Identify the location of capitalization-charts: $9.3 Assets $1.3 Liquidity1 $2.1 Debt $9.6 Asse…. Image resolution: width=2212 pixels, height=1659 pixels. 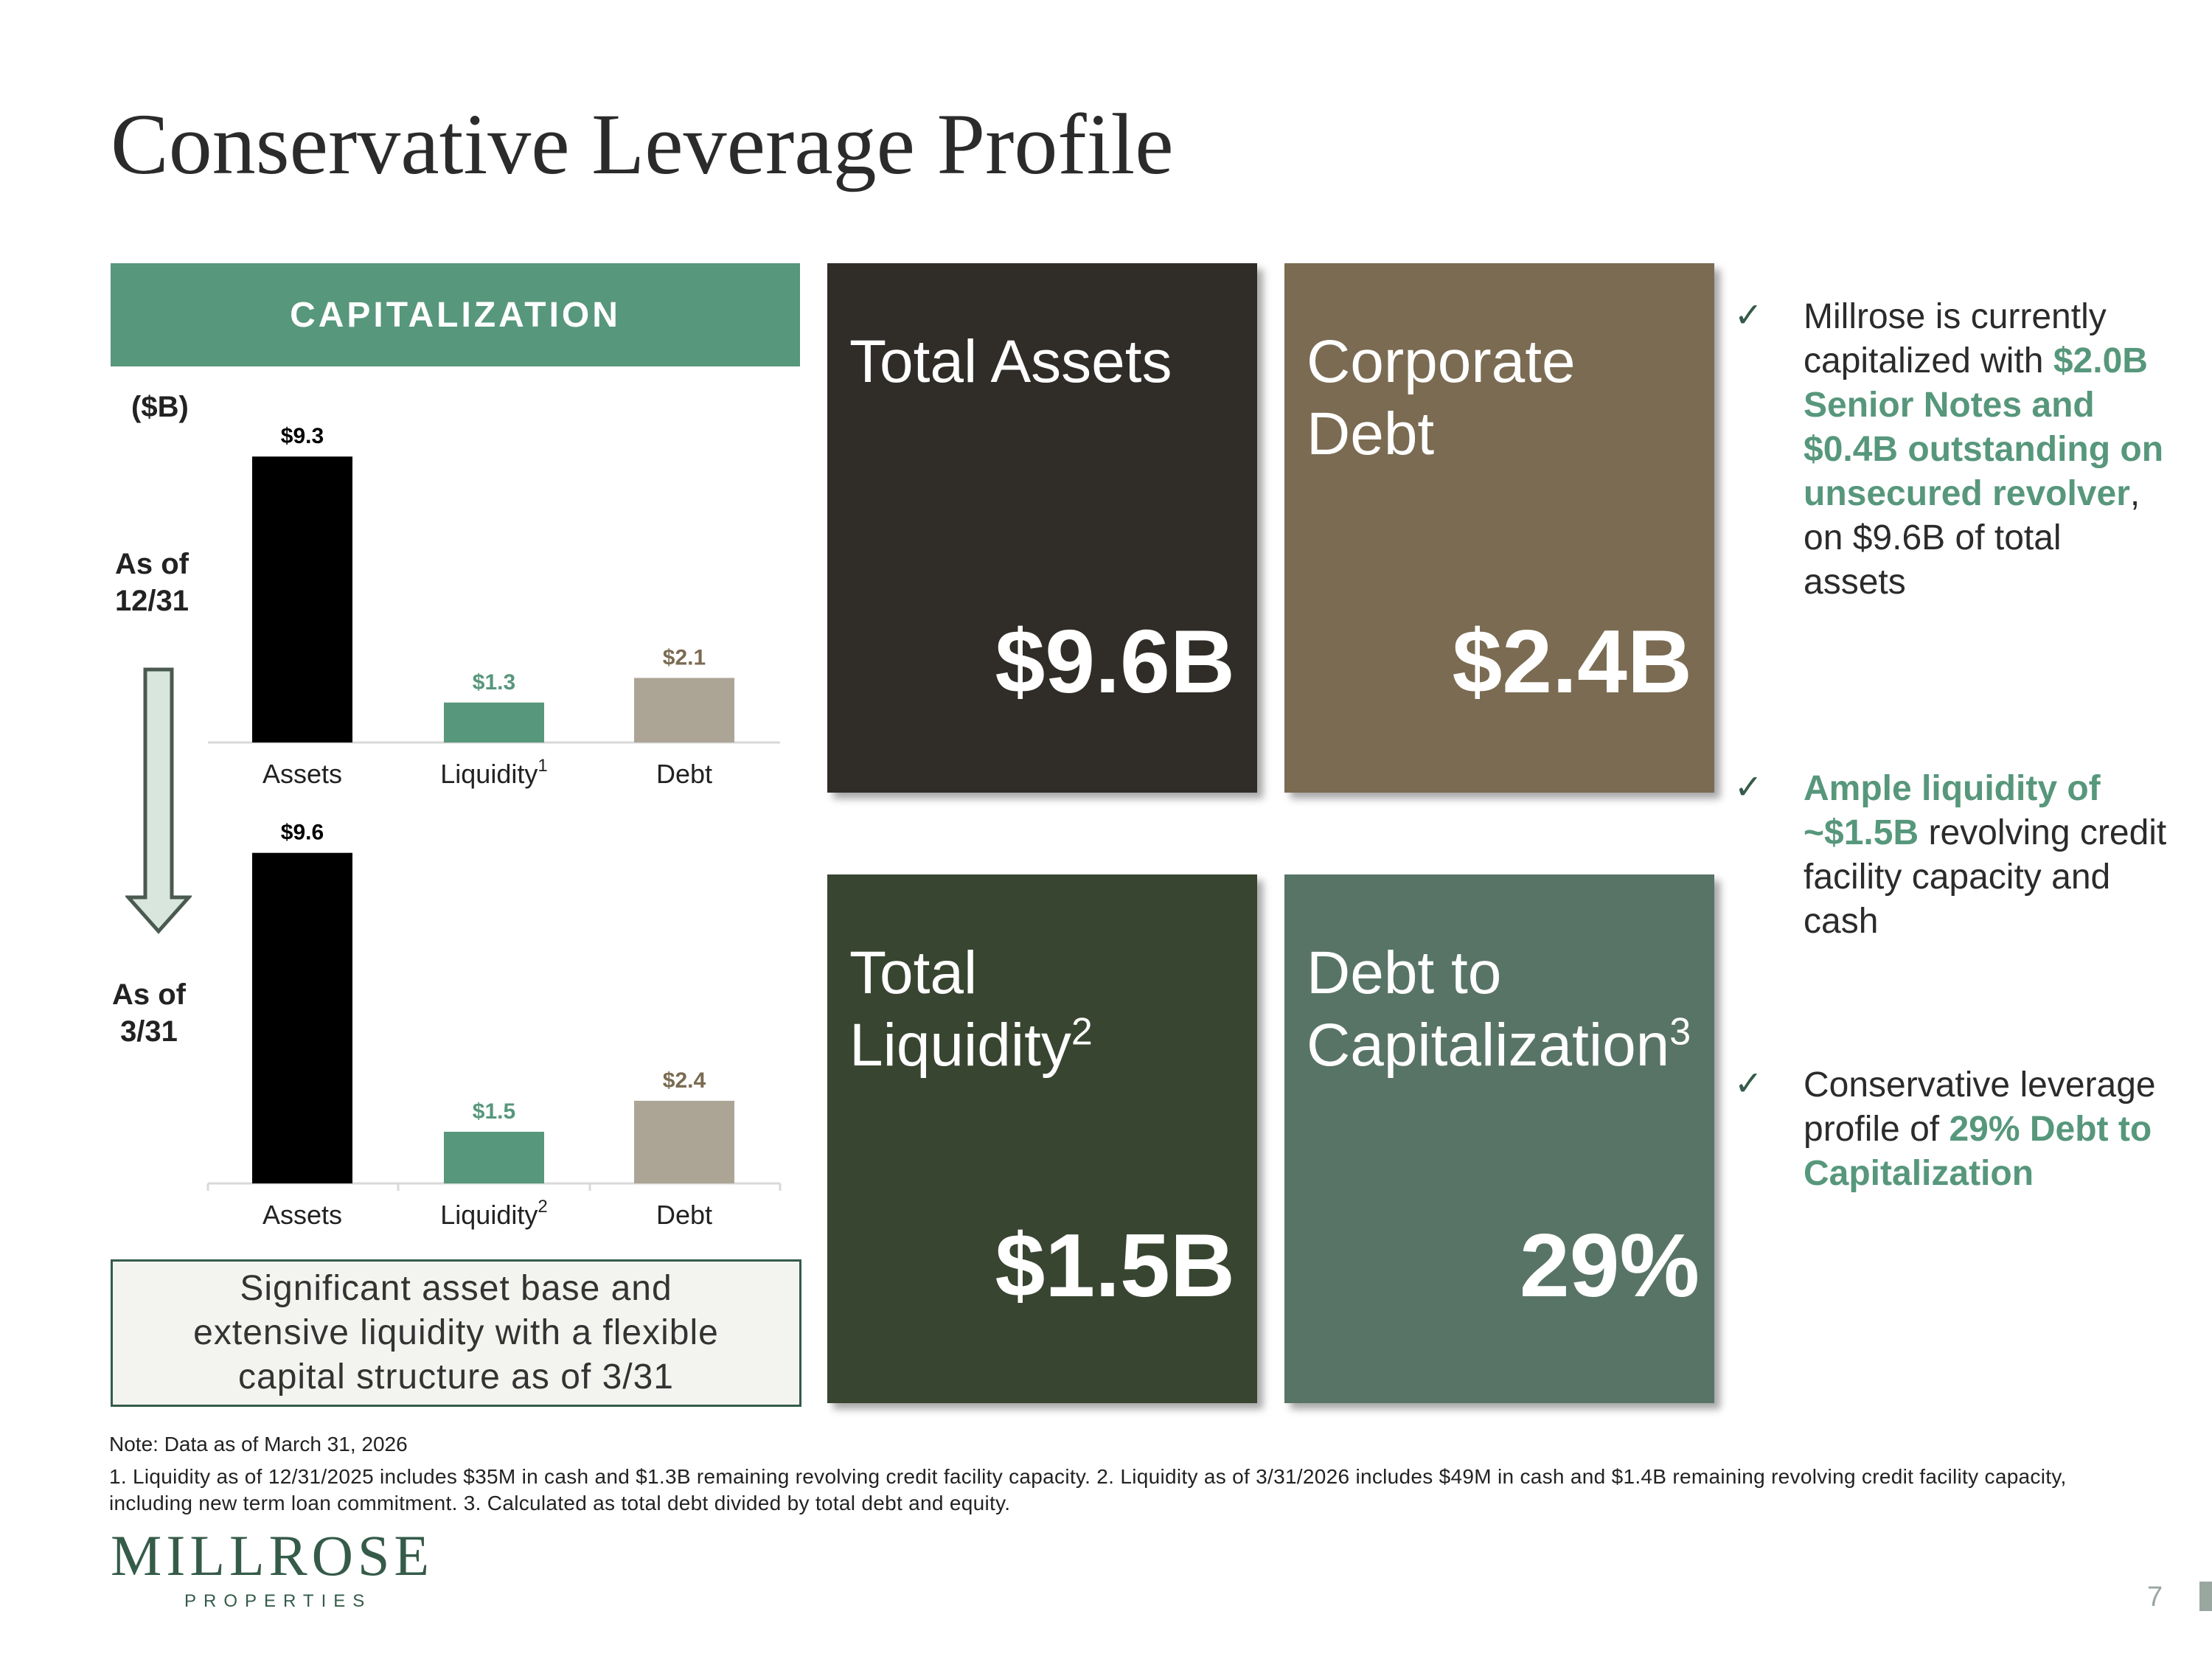
(494, 827).